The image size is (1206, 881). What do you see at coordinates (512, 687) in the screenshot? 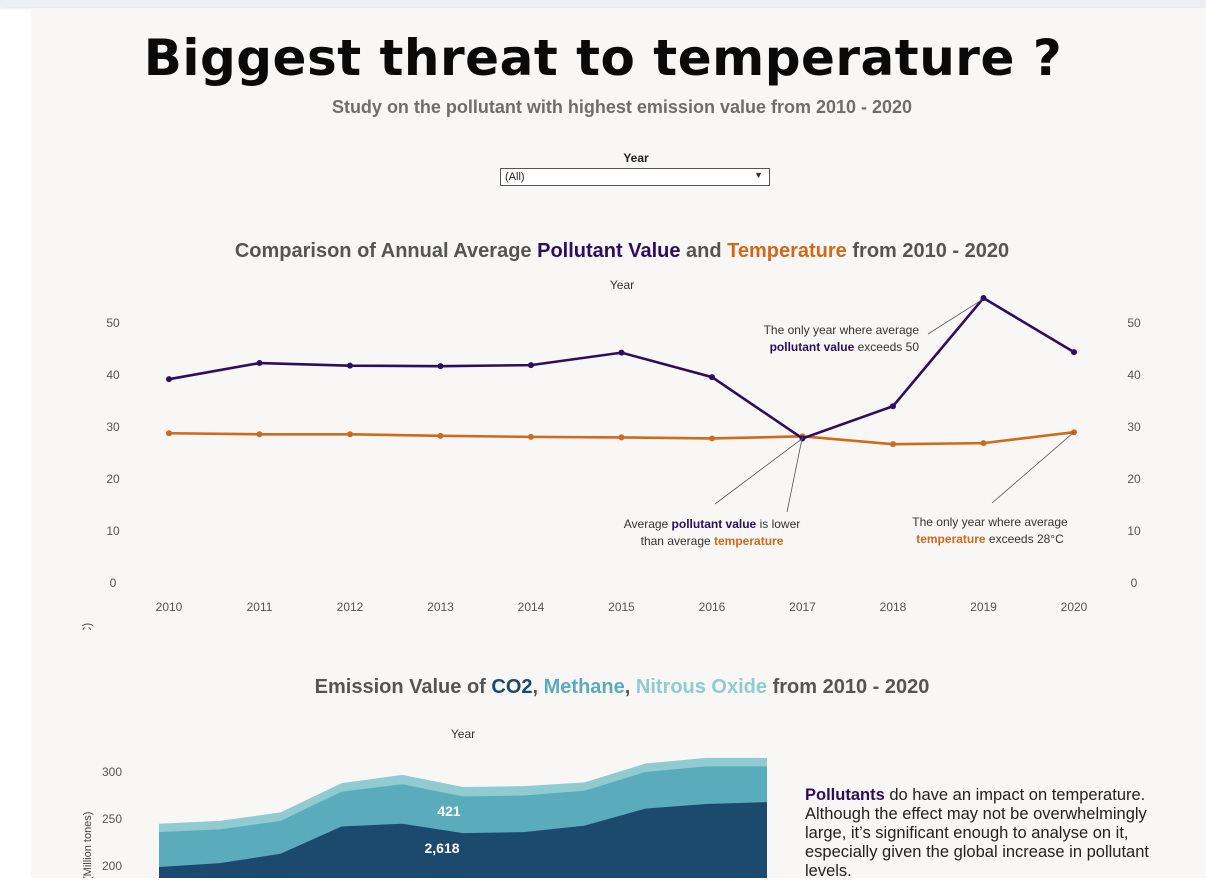
I see `chart2-title-co2: CO2` at bounding box center [512, 687].